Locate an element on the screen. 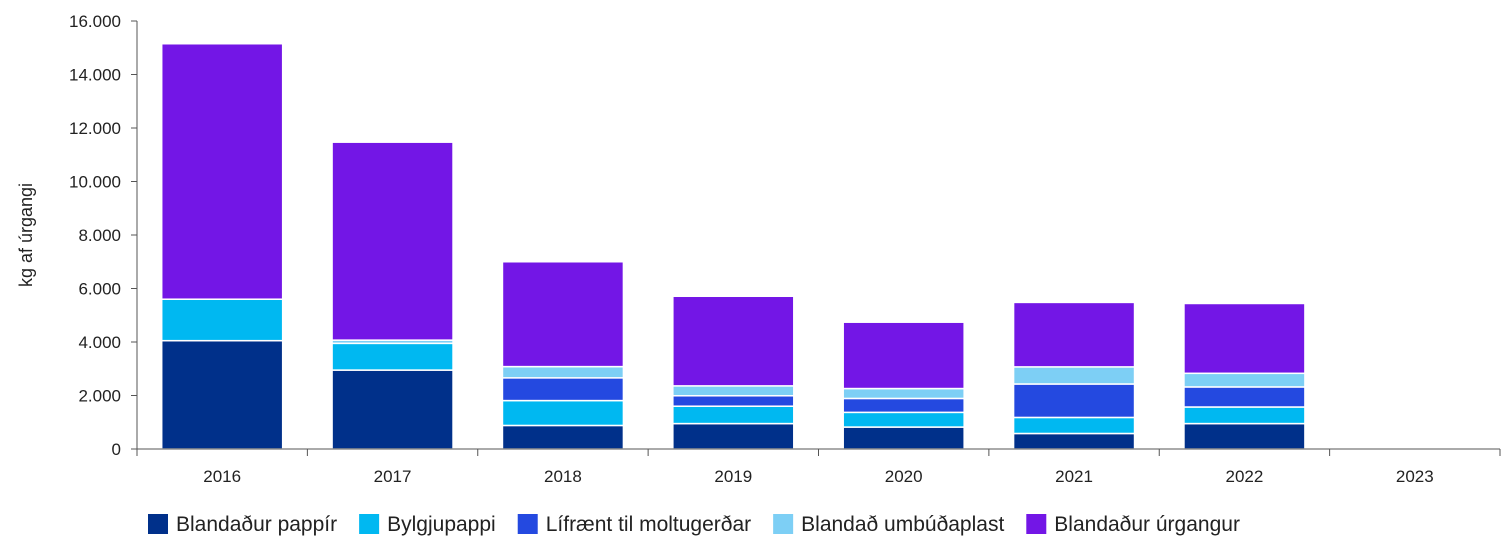  bar-2019-blanda-ur-urgangur is located at coordinates (733, 341).